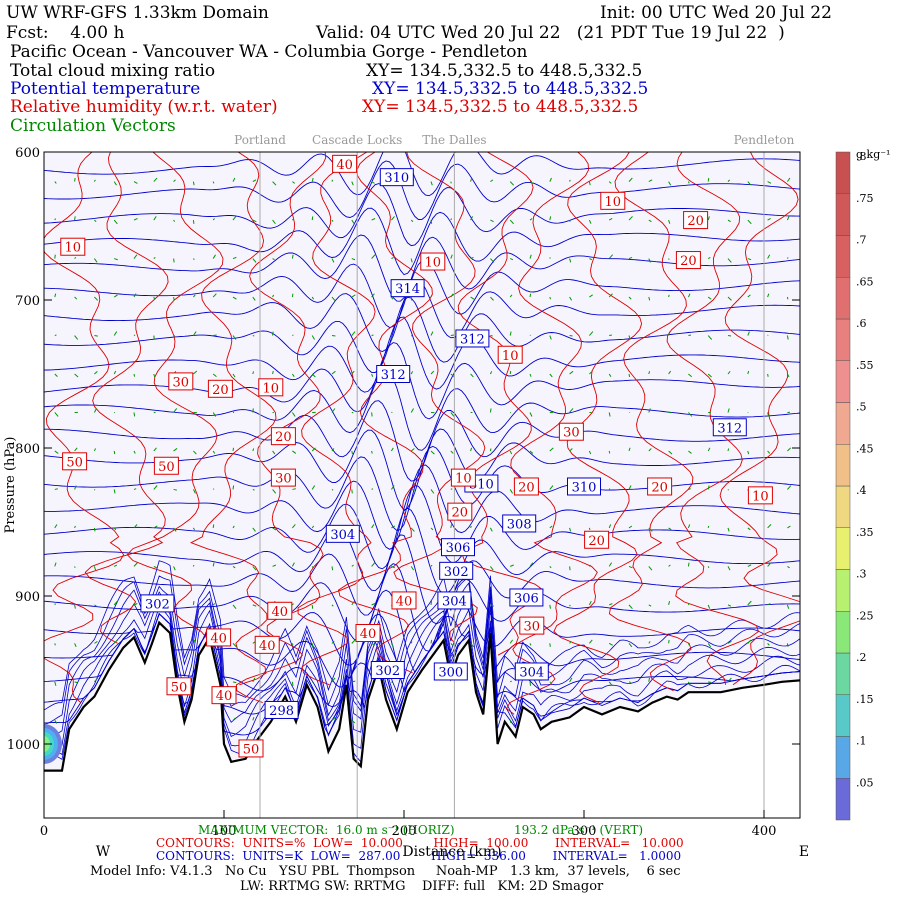 The image size is (900, 900). Describe the element at coordinates (224, 831) in the screenshot. I see `x-tick-label: 100` at that location.